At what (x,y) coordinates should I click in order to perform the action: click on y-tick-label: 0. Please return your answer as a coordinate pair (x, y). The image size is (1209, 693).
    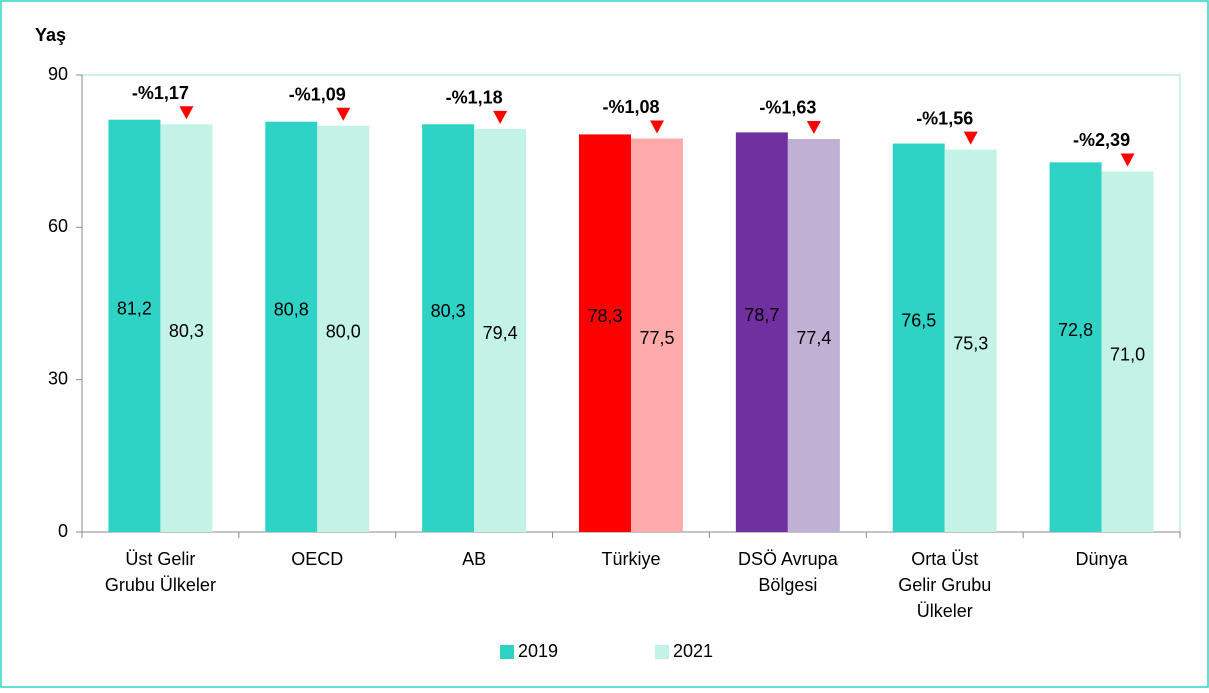
    Looking at the image, I should click on (63, 531).